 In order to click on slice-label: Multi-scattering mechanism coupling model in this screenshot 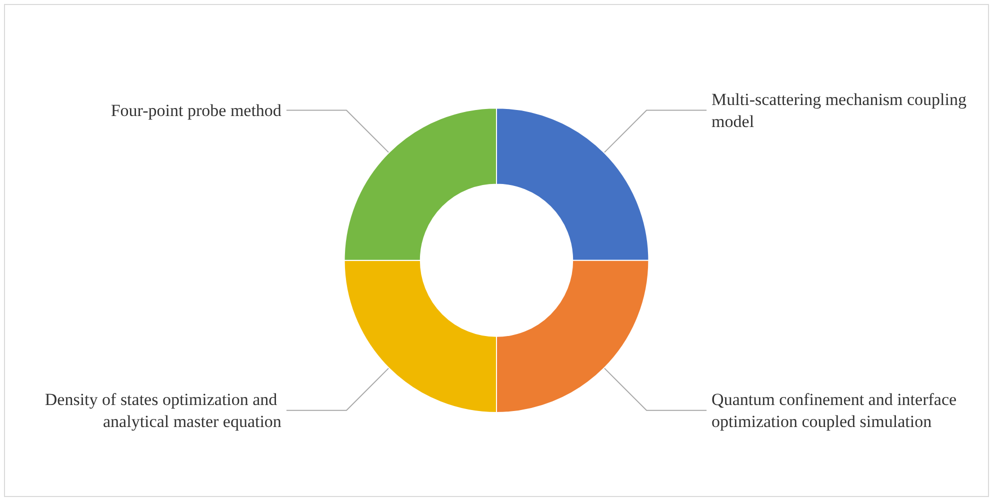, I will do `click(841, 110)`.